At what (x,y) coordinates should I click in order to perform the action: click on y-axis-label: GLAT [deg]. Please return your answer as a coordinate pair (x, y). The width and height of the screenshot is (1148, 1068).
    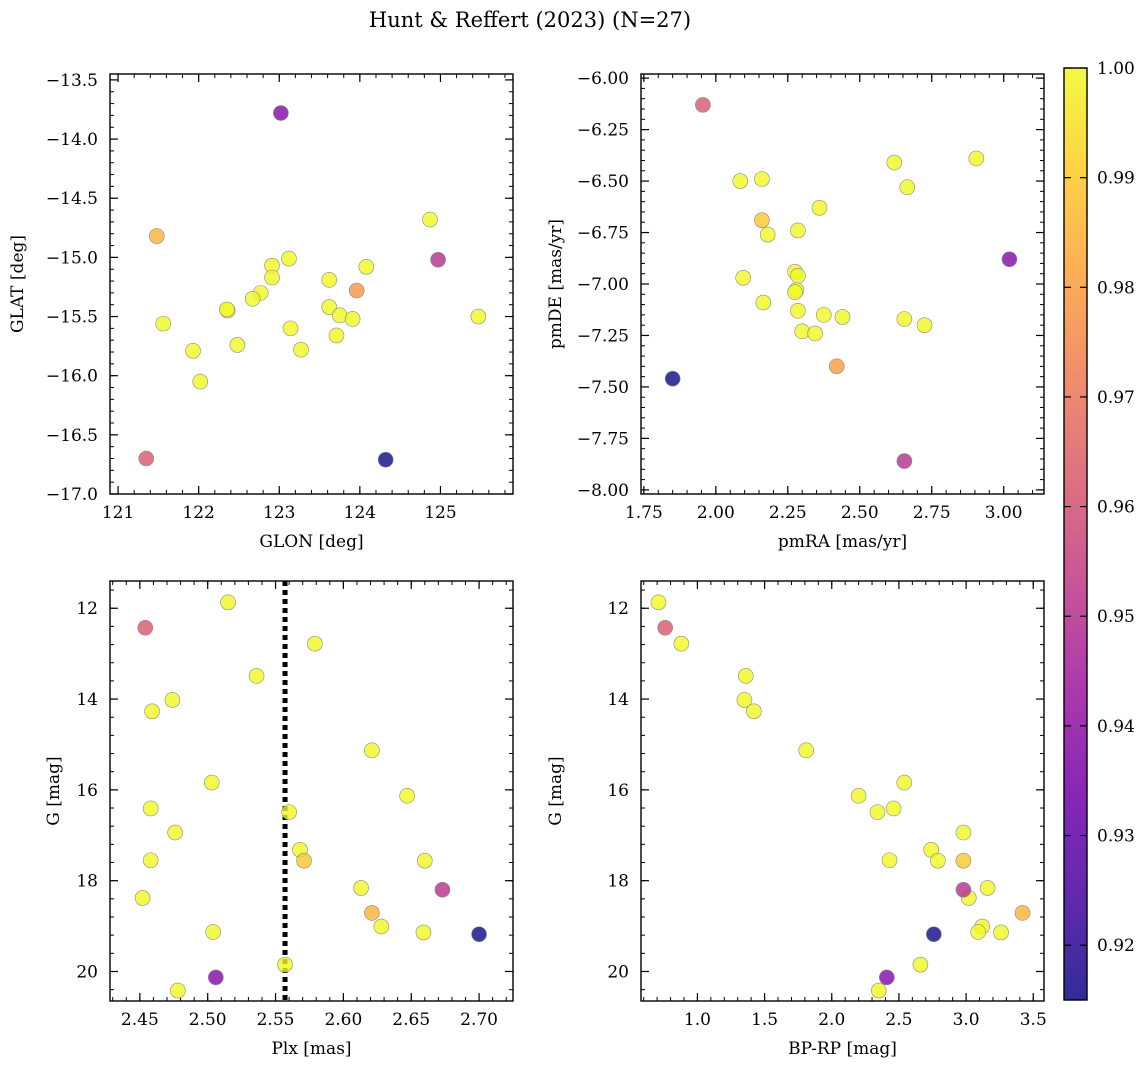
    Looking at the image, I should click on (18, 284).